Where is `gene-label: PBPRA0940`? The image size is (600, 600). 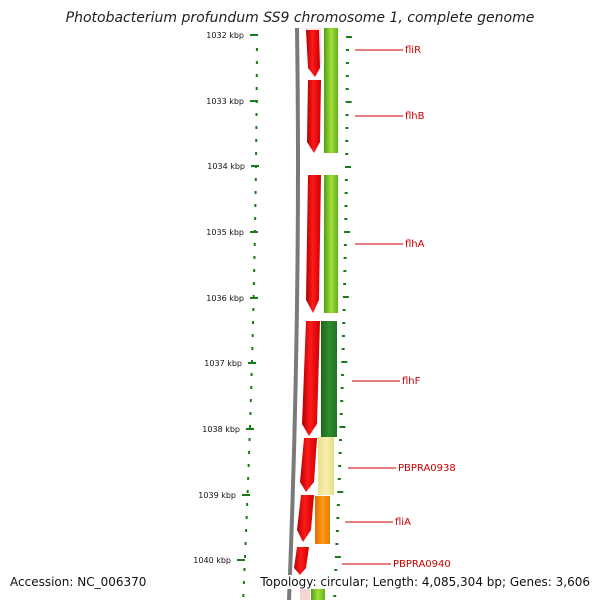
gene-label: PBPRA0940 is located at coordinates (422, 564).